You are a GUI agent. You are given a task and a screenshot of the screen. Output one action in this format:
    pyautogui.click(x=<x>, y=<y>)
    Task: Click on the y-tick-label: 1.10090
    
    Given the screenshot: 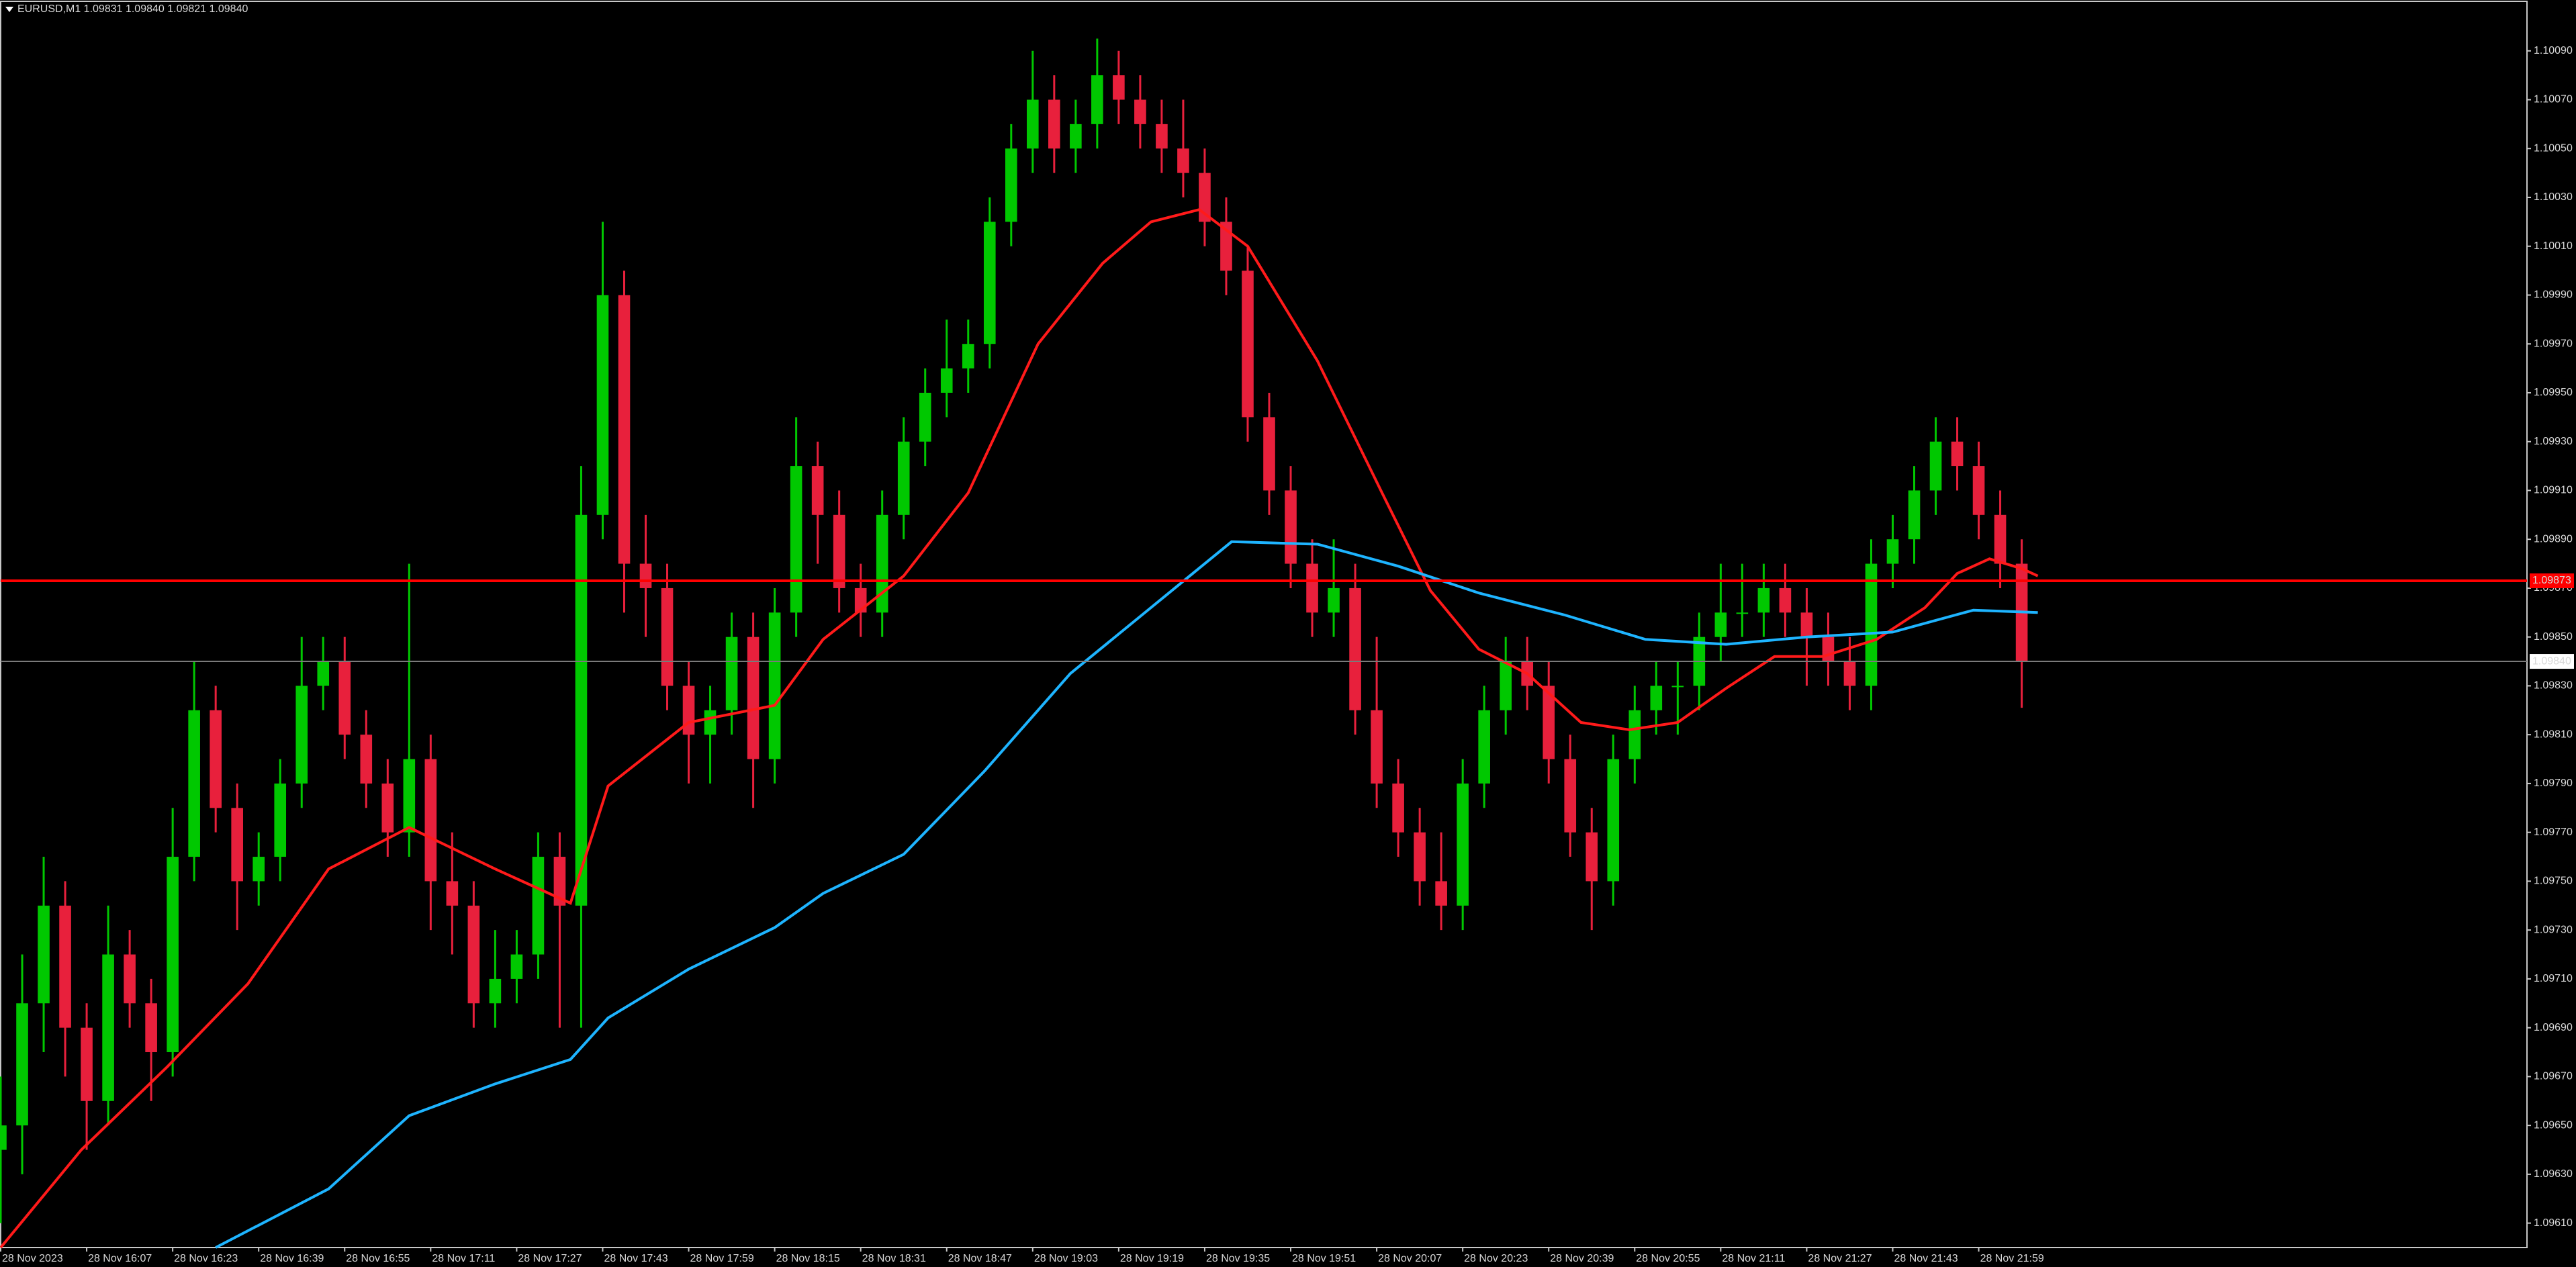 What is the action you would take?
    pyautogui.click(x=2553, y=50)
    